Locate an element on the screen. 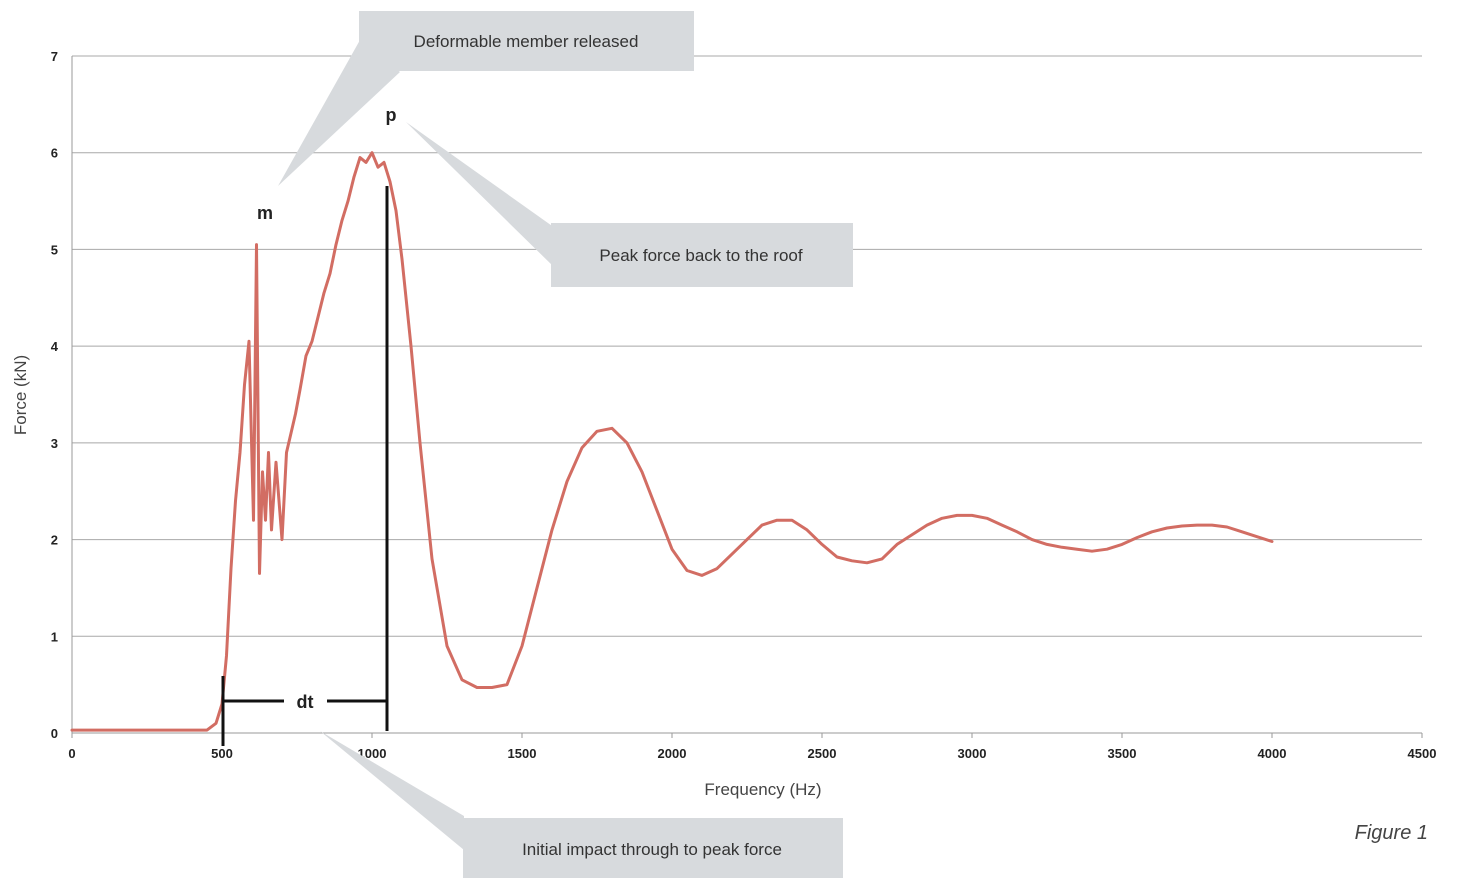 The image size is (1457, 878). dt-bracket is located at coordinates (305, 466).